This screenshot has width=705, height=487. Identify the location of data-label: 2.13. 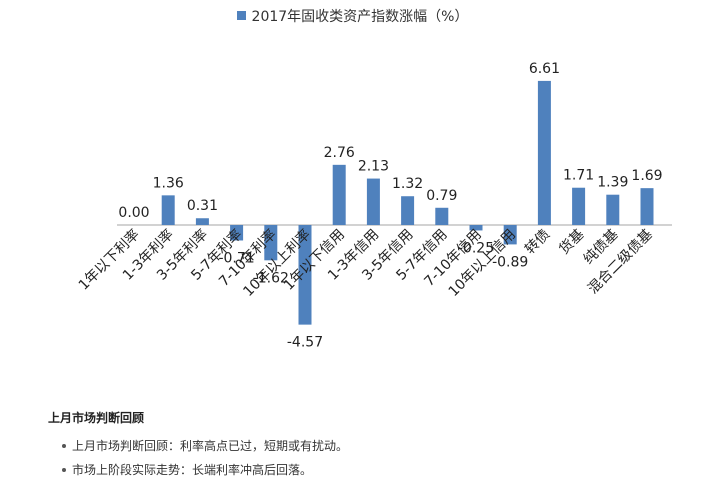
(373, 167).